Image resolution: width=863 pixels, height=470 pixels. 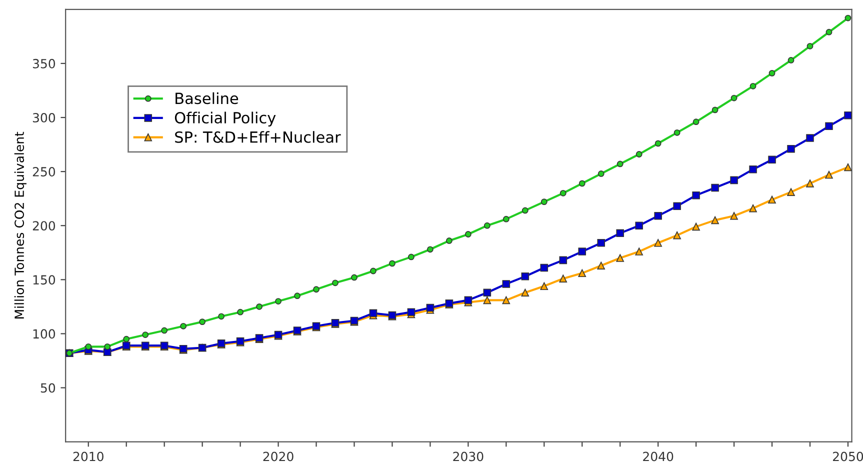 What do you see at coordinates (847, 457) in the screenshot?
I see `x-tick-label: 2050` at bounding box center [847, 457].